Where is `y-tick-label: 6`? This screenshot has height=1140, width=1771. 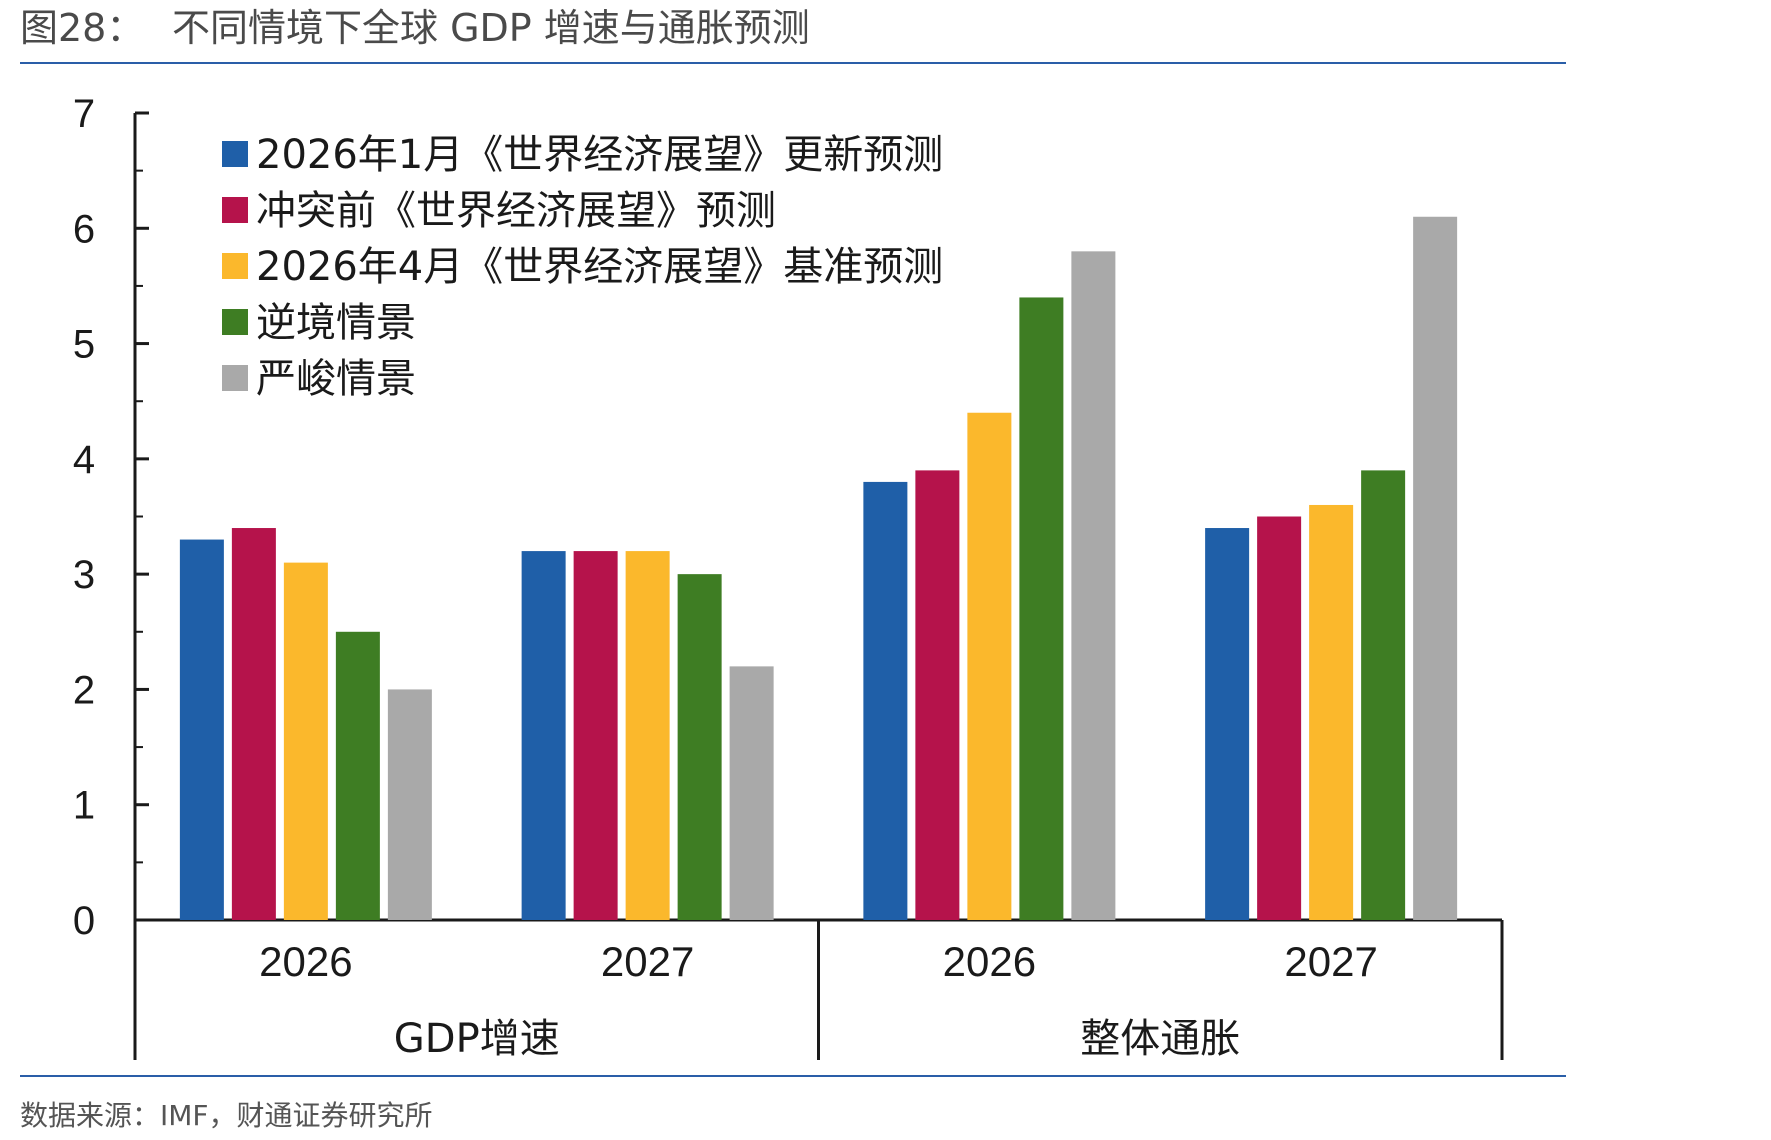 y-tick-label: 6 is located at coordinates (84, 229).